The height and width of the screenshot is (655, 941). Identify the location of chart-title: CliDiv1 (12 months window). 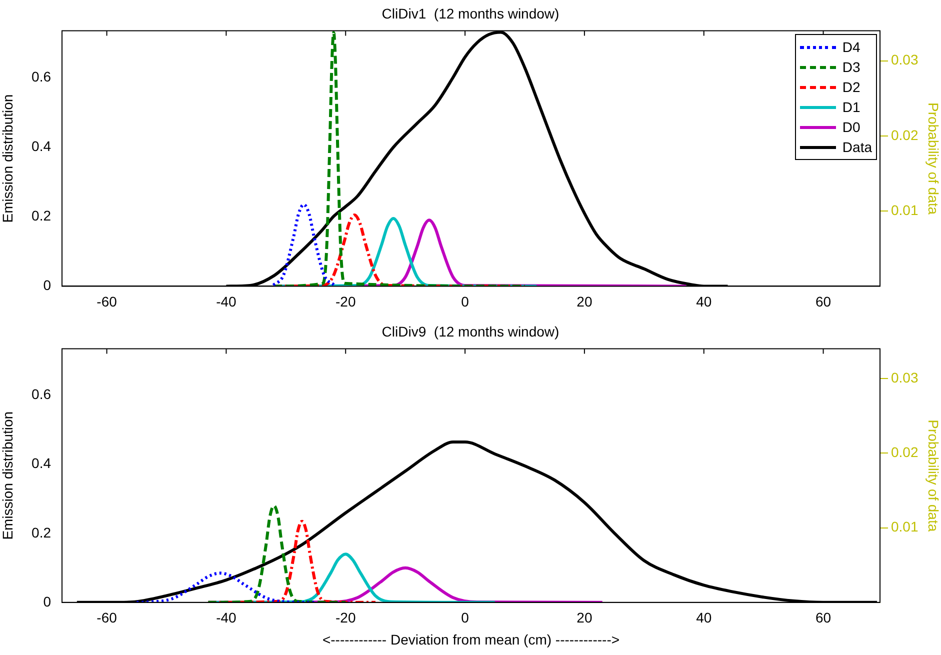
(471, 13).